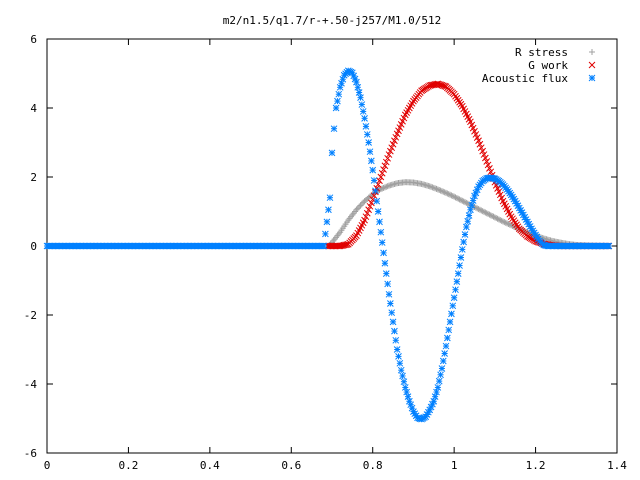 The image size is (640, 480). What do you see at coordinates (33, 177) in the screenshot?
I see `y-tick-label: 2` at bounding box center [33, 177].